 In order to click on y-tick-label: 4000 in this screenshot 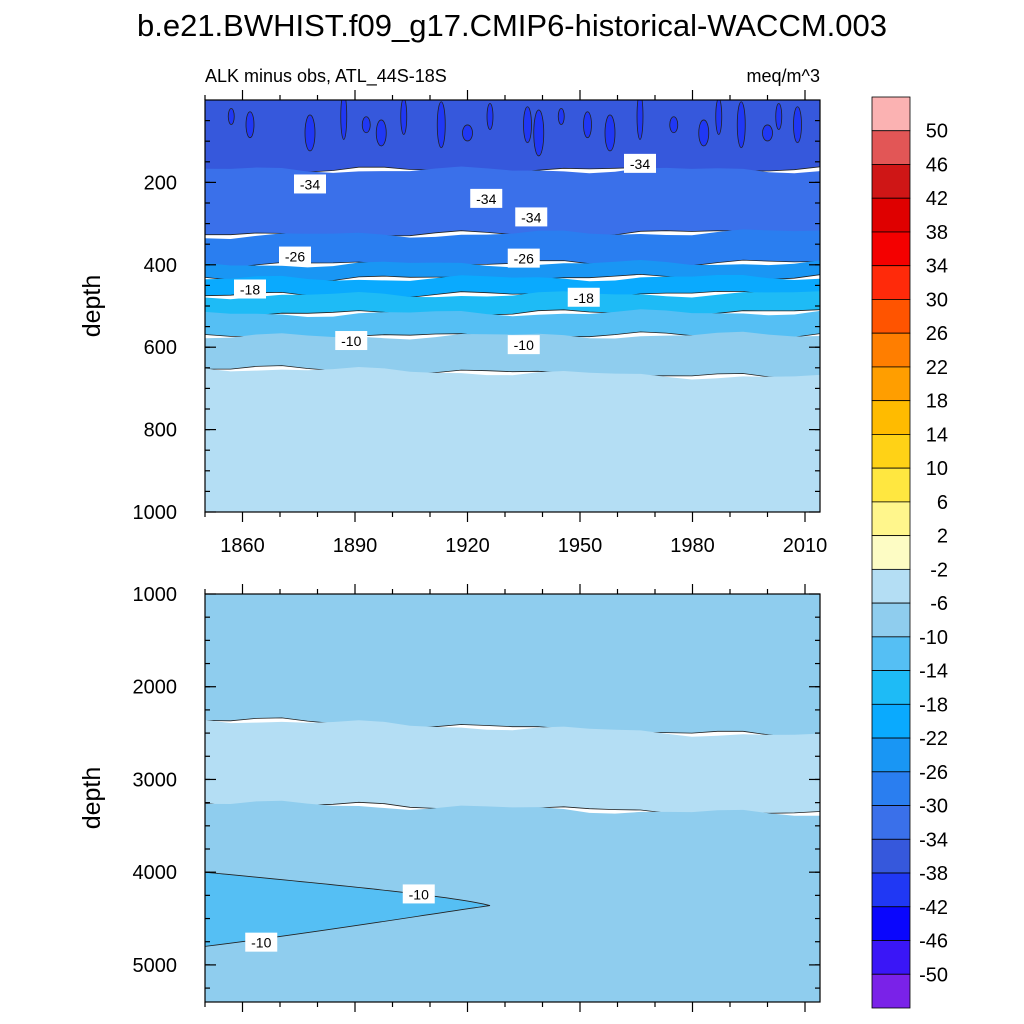, I will do `click(155, 873)`.